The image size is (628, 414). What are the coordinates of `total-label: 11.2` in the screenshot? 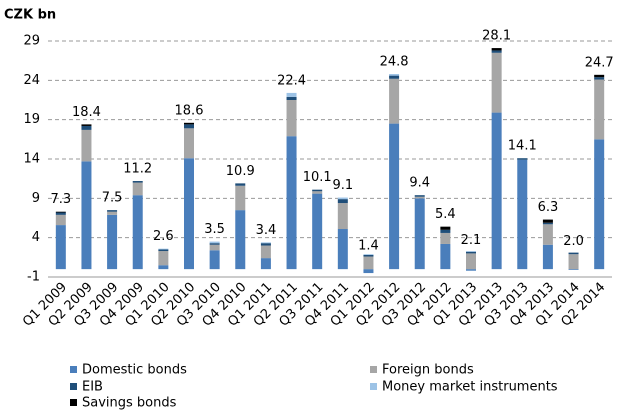 It's located at (137, 169).